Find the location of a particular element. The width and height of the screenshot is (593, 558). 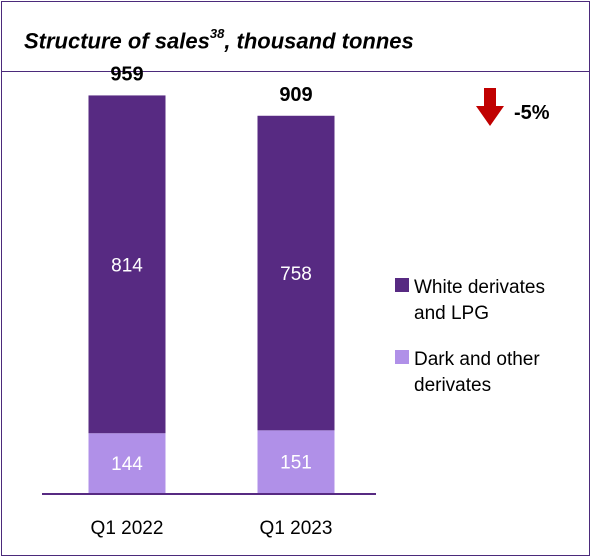

down-arrow-icon is located at coordinates (490, 107).